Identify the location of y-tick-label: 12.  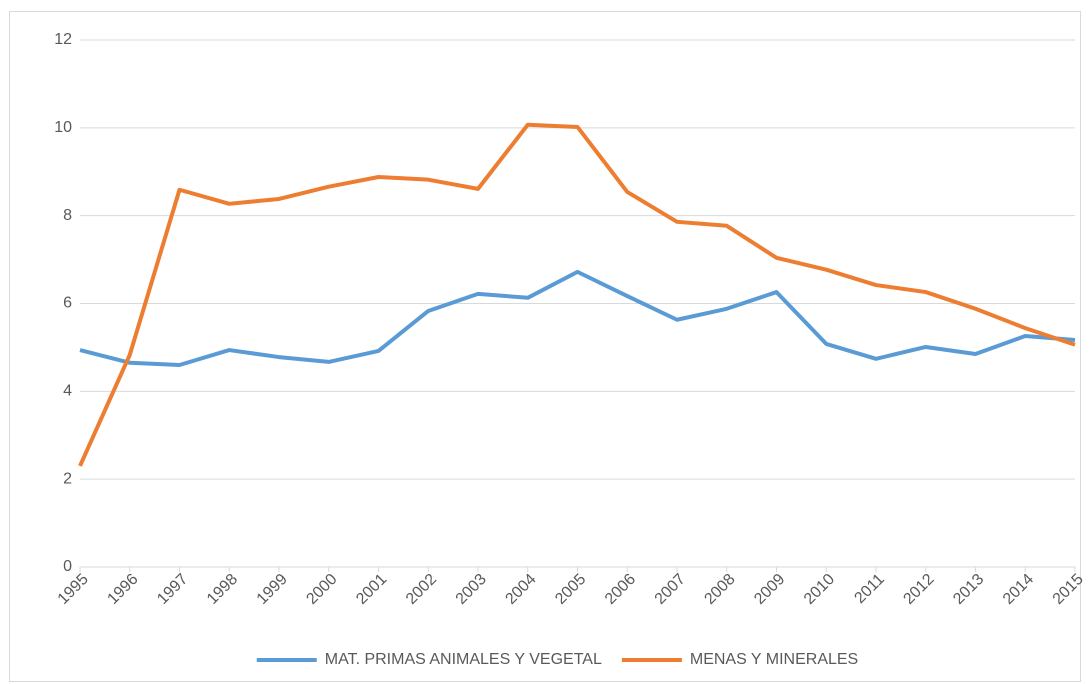
(63, 39).